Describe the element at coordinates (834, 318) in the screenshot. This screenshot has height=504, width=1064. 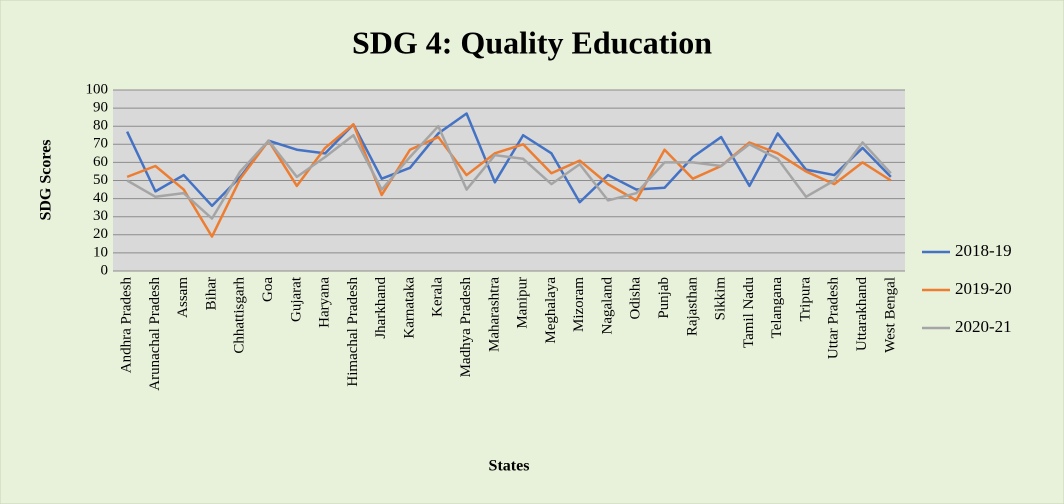
I see `x-tick-label: Uttar Pradesh` at that location.